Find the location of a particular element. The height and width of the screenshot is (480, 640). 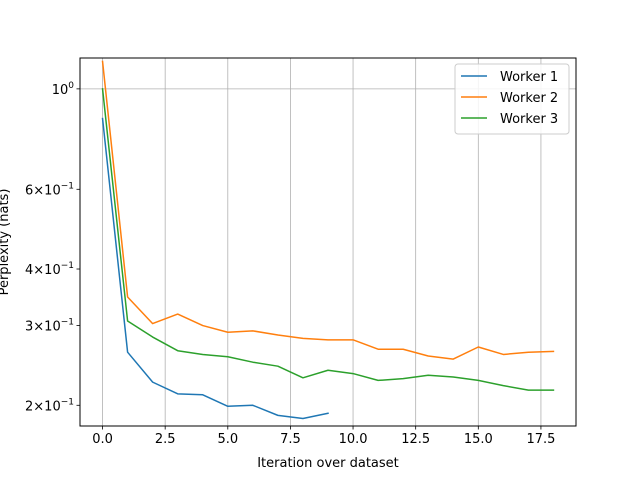

y-tick-label: 2×10⁻¹ is located at coordinates (49, 405).